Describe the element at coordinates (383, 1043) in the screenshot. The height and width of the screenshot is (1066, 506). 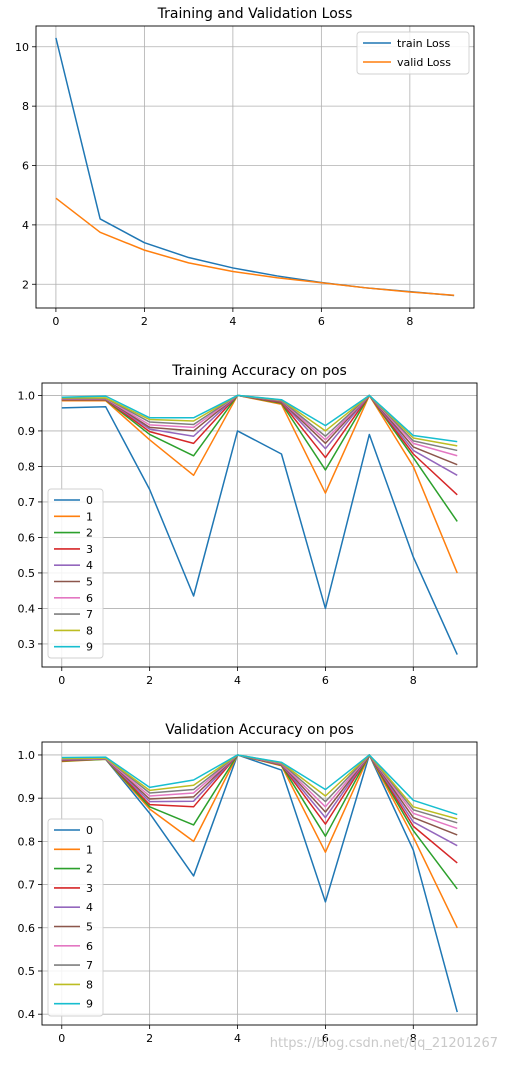
I see `watermark-text: https://blog.csdn.net/qq_21201267` at that location.